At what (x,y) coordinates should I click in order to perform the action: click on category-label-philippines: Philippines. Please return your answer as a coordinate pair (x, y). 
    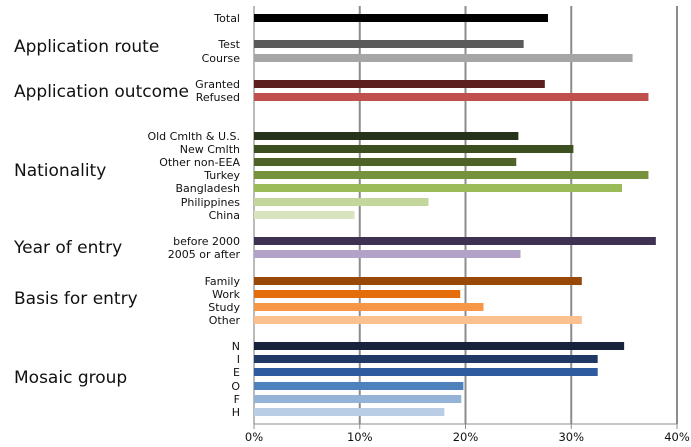
    Looking at the image, I should click on (211, 202).